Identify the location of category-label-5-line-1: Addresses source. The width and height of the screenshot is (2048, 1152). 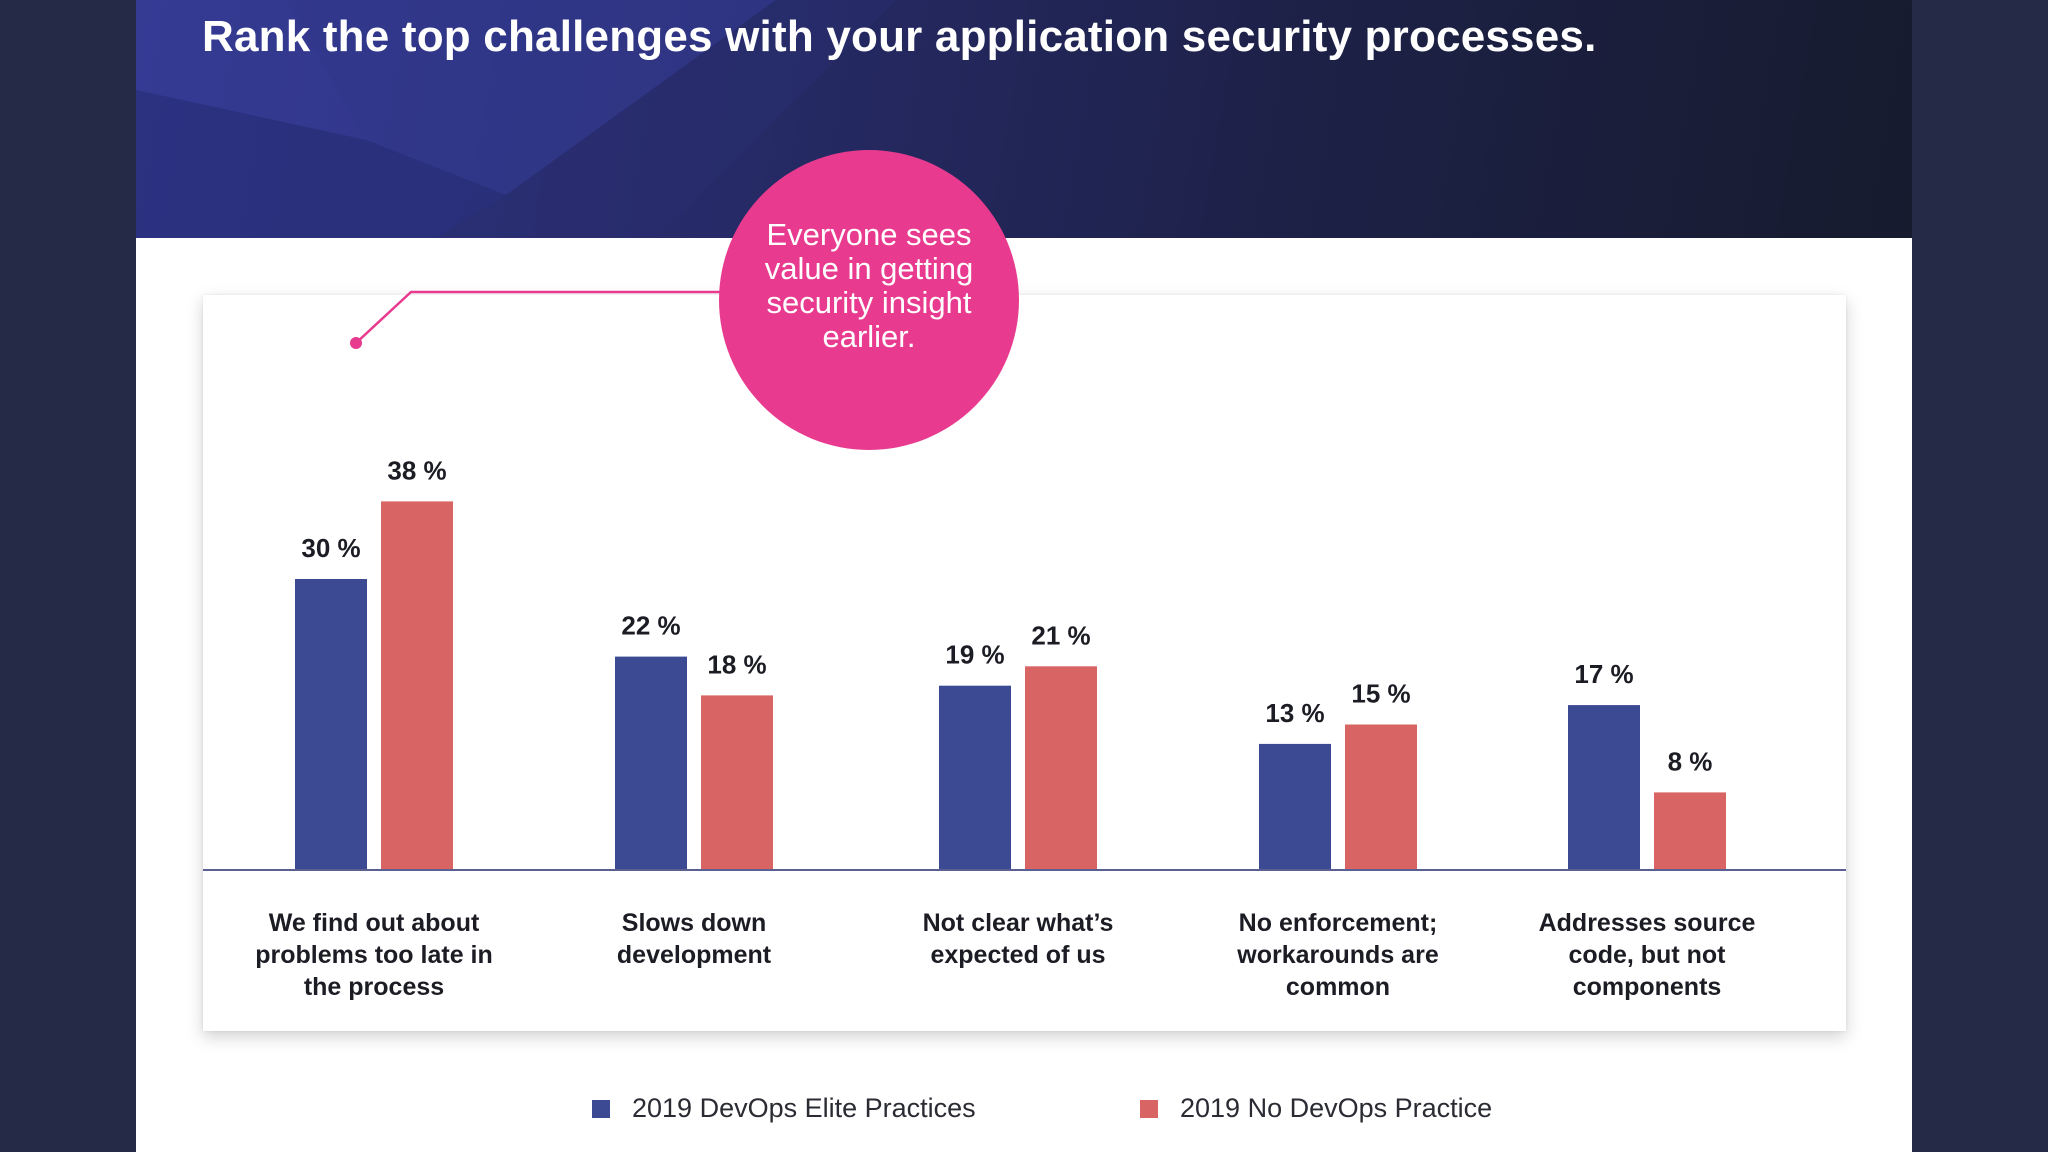
(1647, 923).